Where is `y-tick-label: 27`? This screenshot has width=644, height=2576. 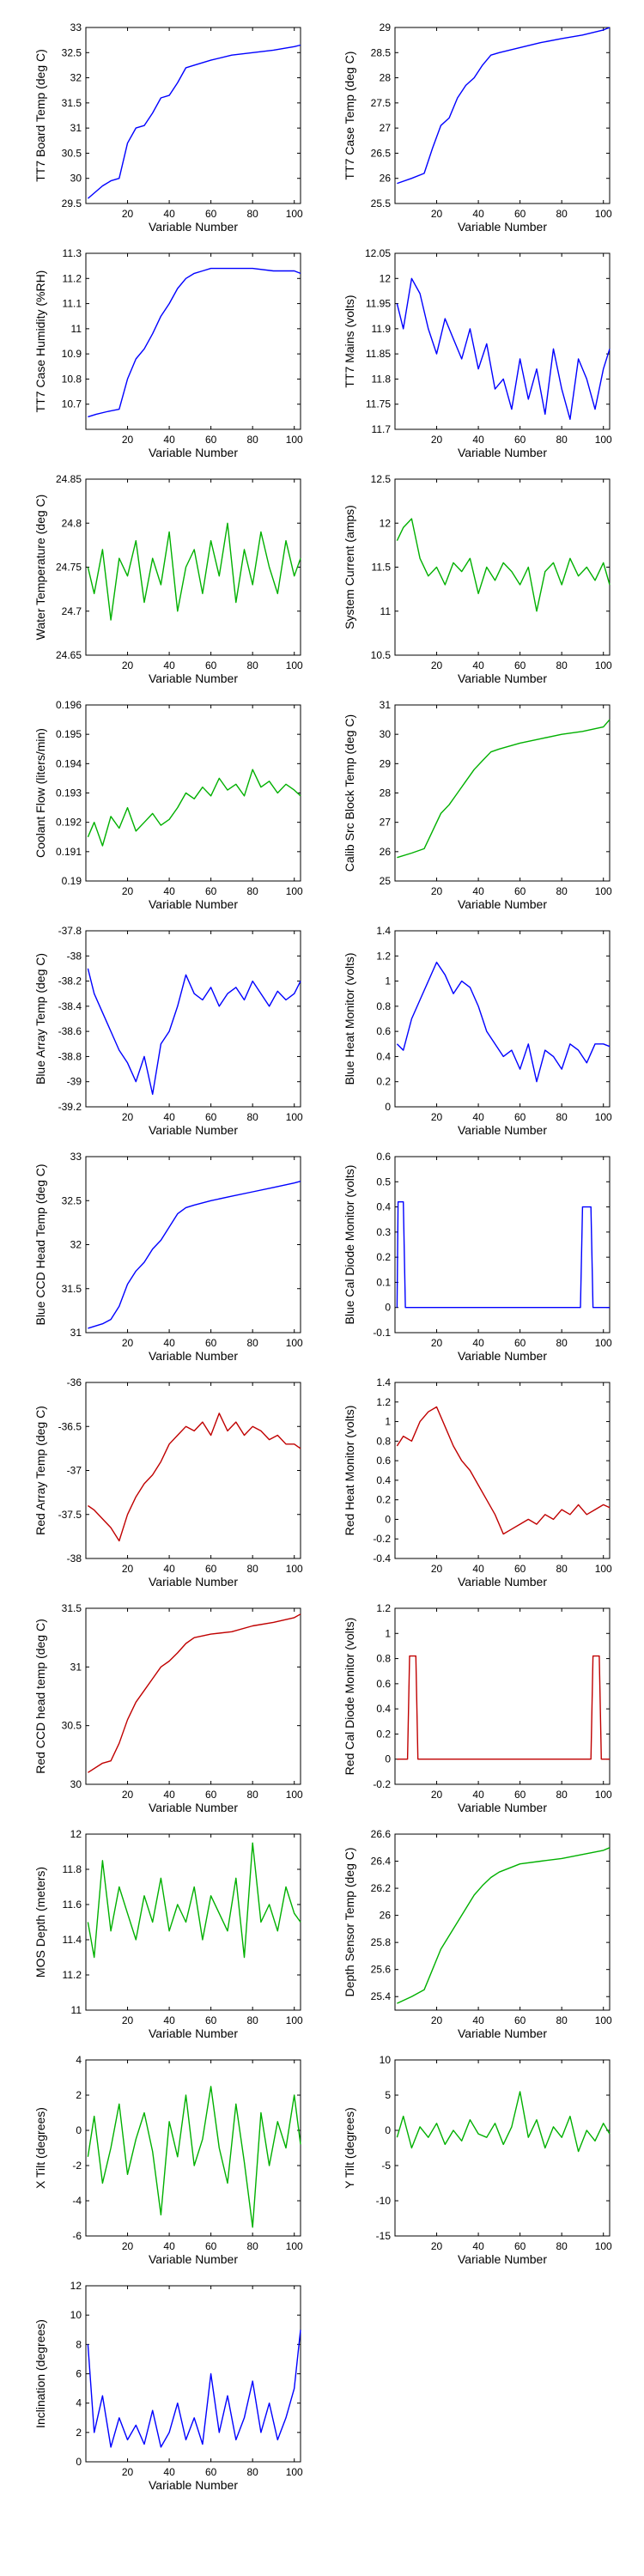 y-tick-label: 27 is located at coordinates (386, 823).